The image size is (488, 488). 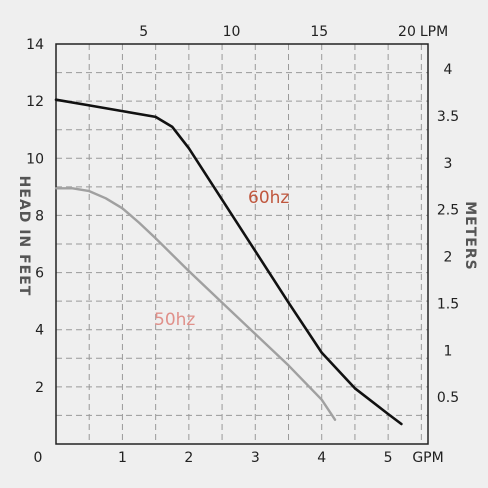 What do you see at coordinates (188, 458) in the screenshot?
I see `x-tick-label: 2` at bounding box center [188, 458].